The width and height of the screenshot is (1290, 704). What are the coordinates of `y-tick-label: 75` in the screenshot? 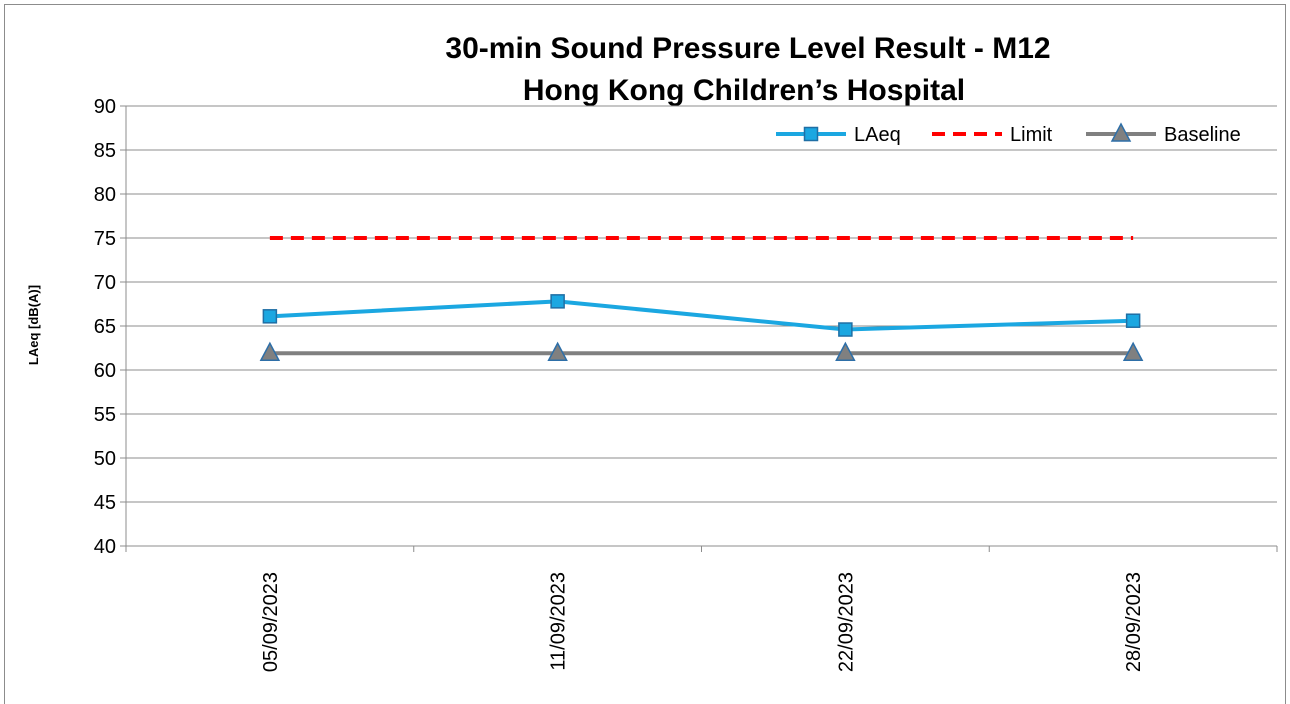 It's located at (105, 239).